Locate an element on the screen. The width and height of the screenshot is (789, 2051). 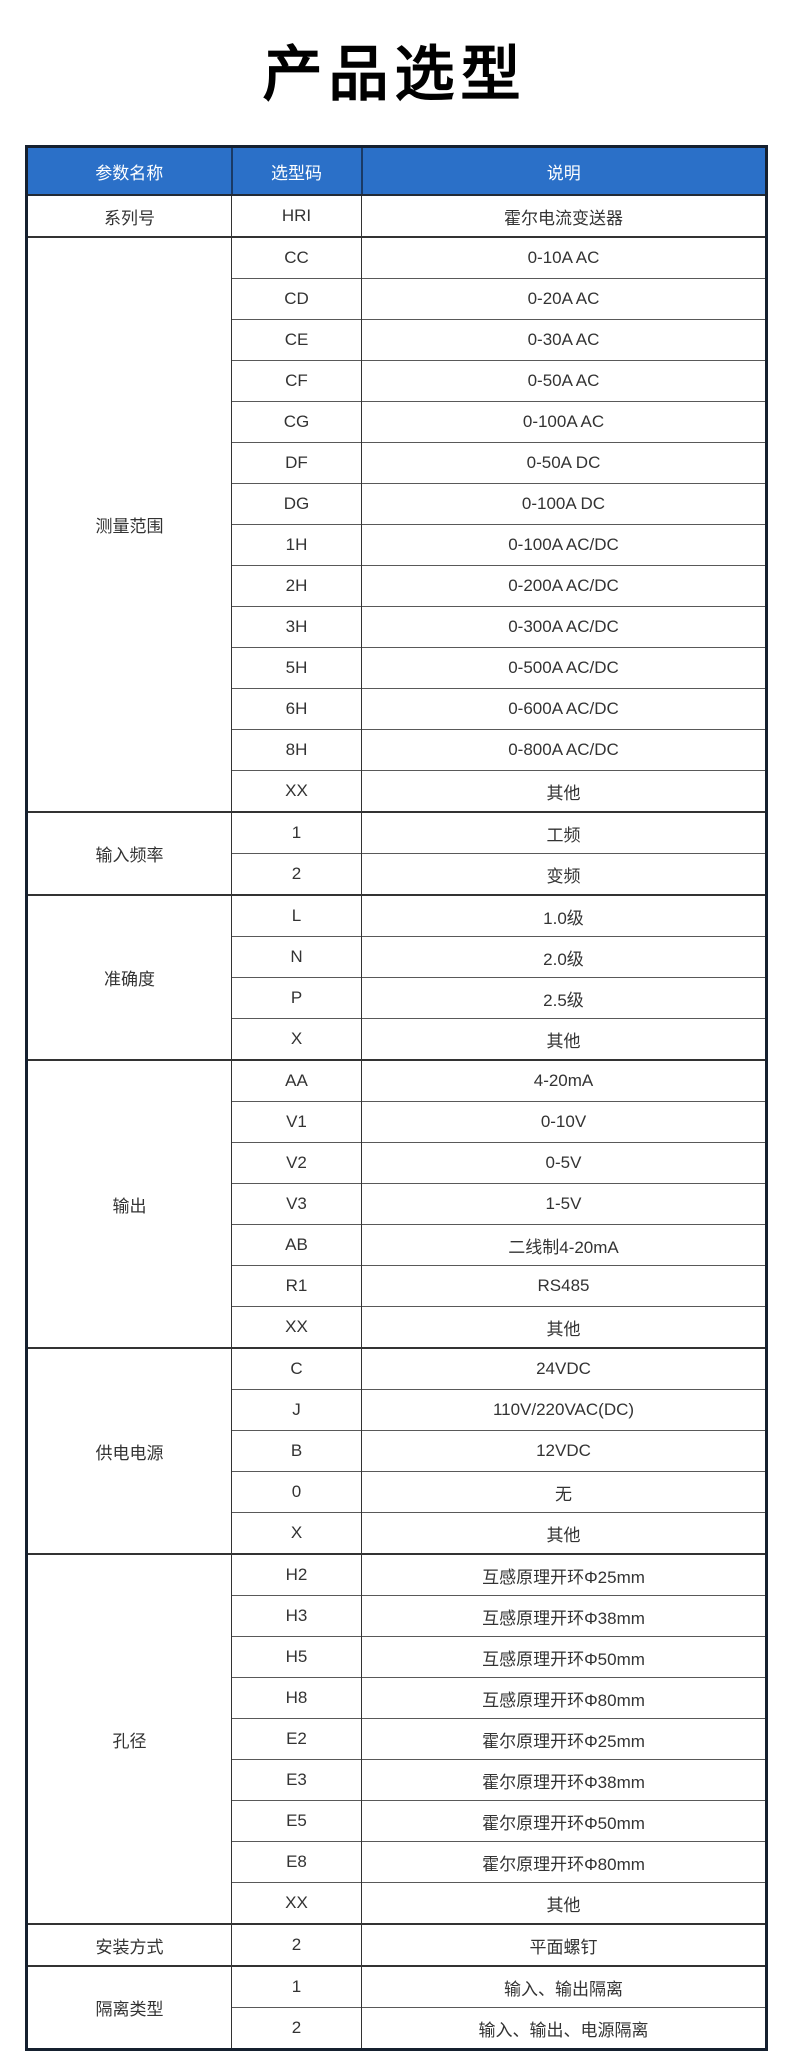
table-row: E2 霍尔原理开环Φ25mm is located at coordinates (397, 1739).